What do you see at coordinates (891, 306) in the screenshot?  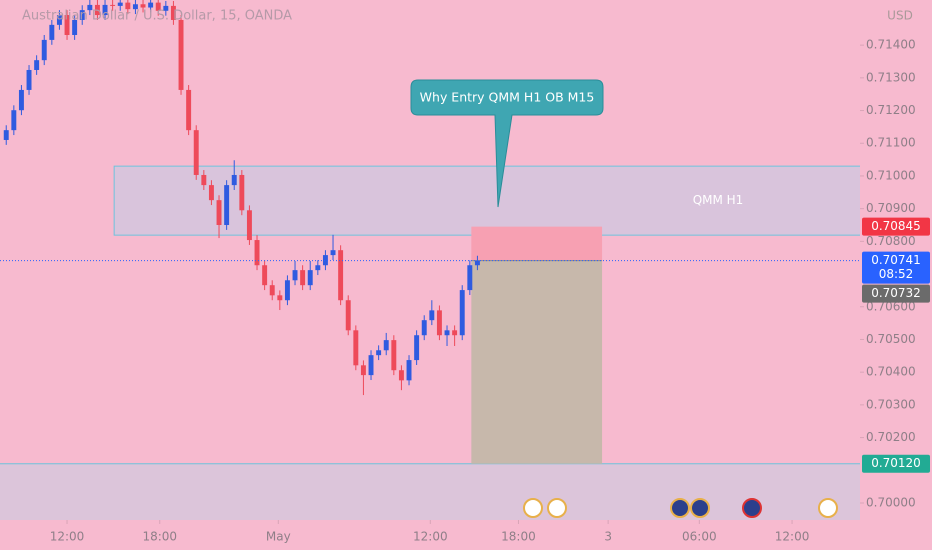 I see `y-tick-label: 0.70600` at bounding box center [891, 306].